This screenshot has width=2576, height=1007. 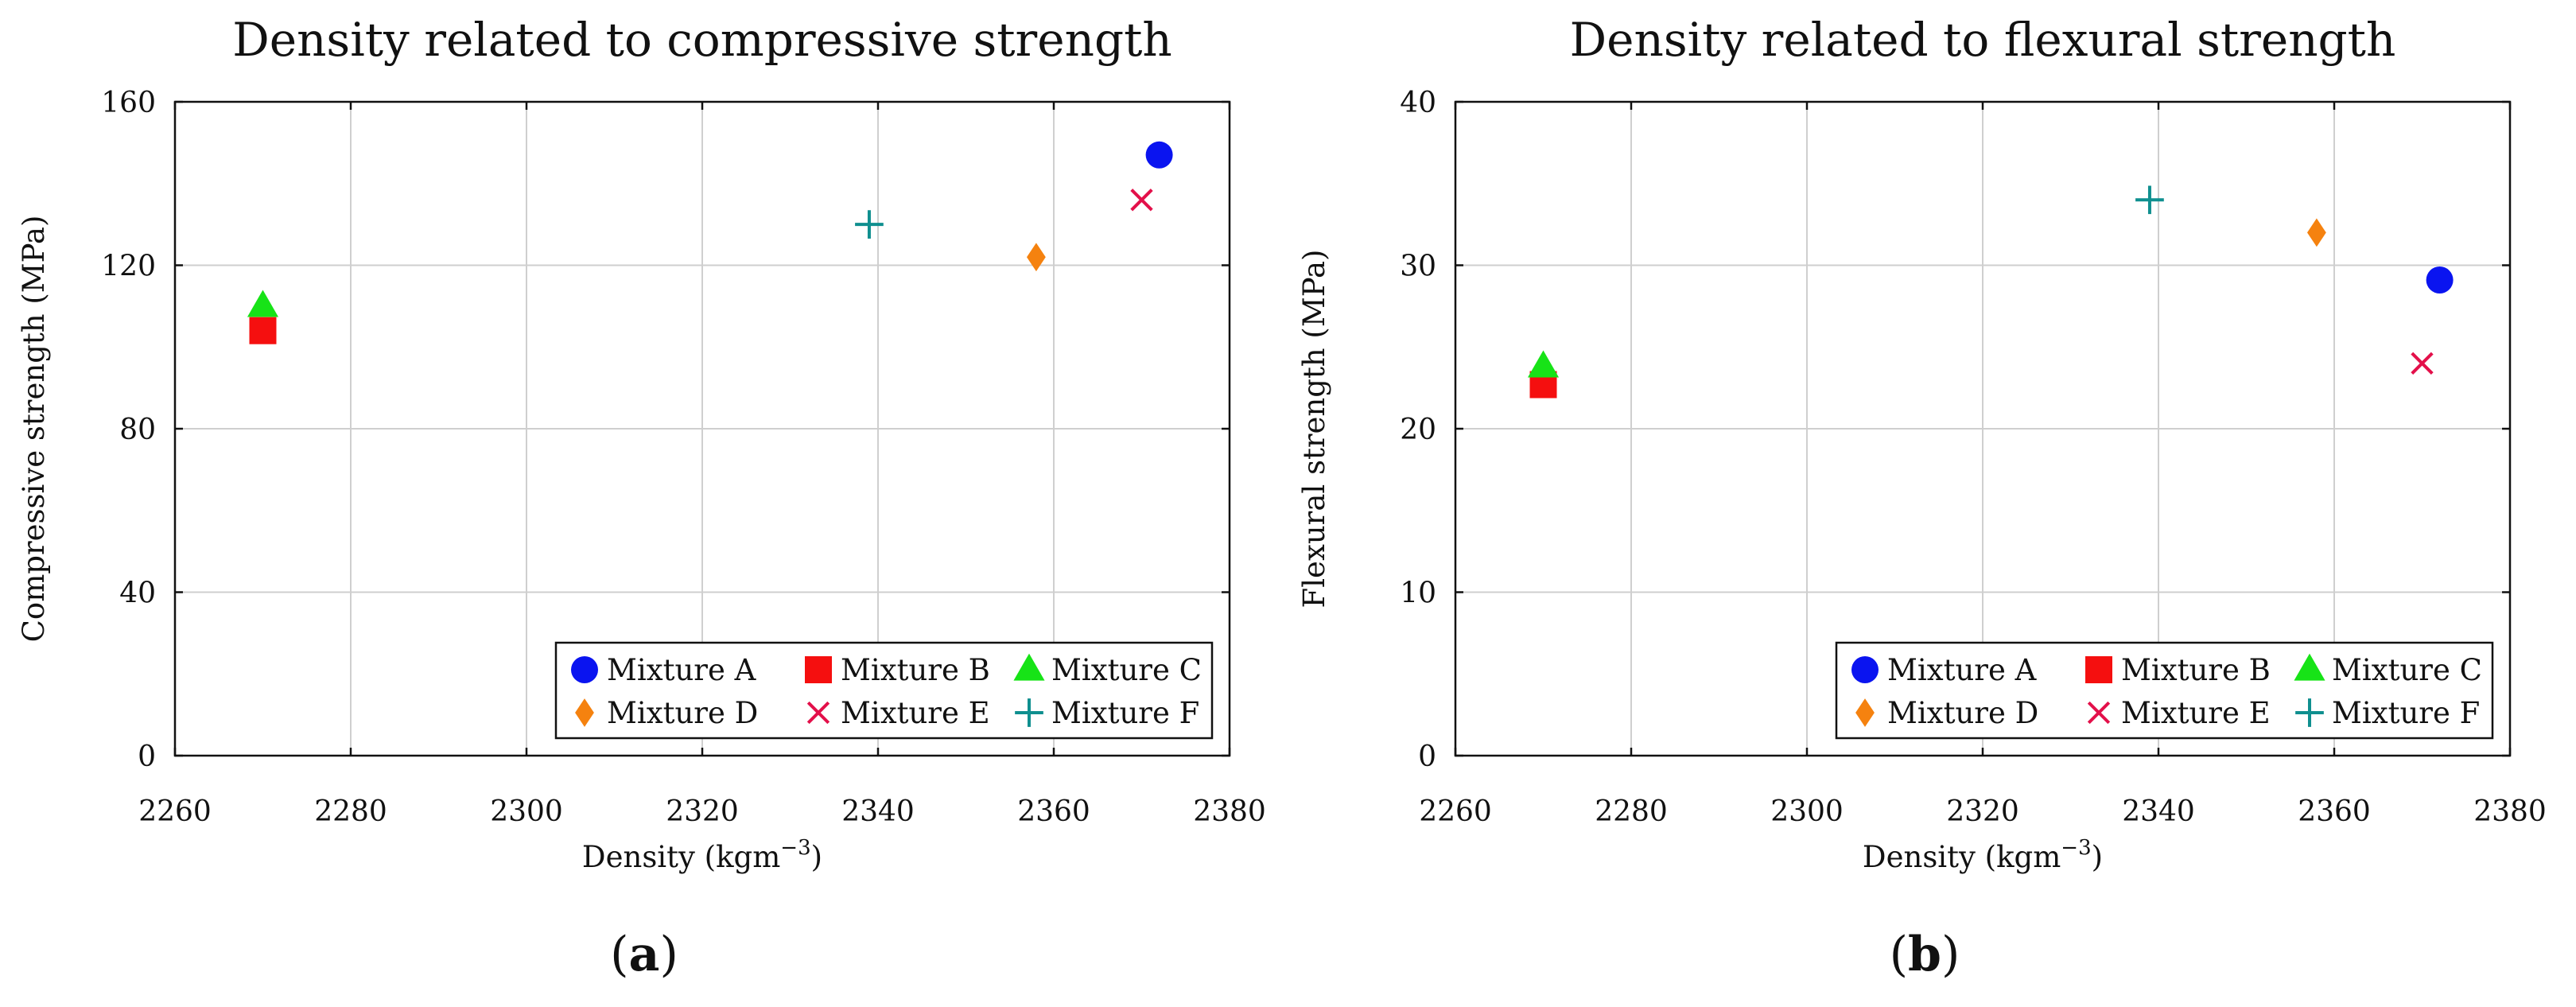 What do you see at coordinates (1418, 430) in the screenshot?
I see `y-tick-label: 20` at bounding box center [1418, 430].